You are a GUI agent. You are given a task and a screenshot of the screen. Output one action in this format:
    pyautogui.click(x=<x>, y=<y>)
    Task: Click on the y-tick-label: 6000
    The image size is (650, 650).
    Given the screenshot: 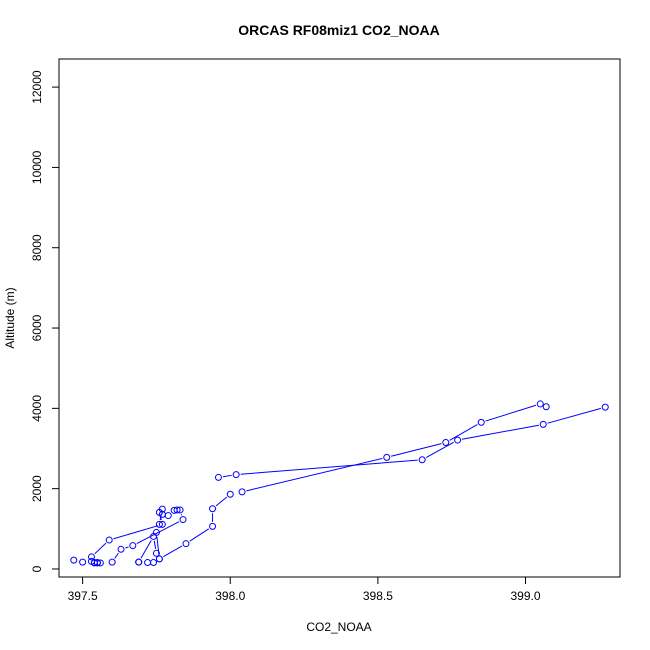 What is the action you would take?
    pyautogui.click(x=37, y=327)
    